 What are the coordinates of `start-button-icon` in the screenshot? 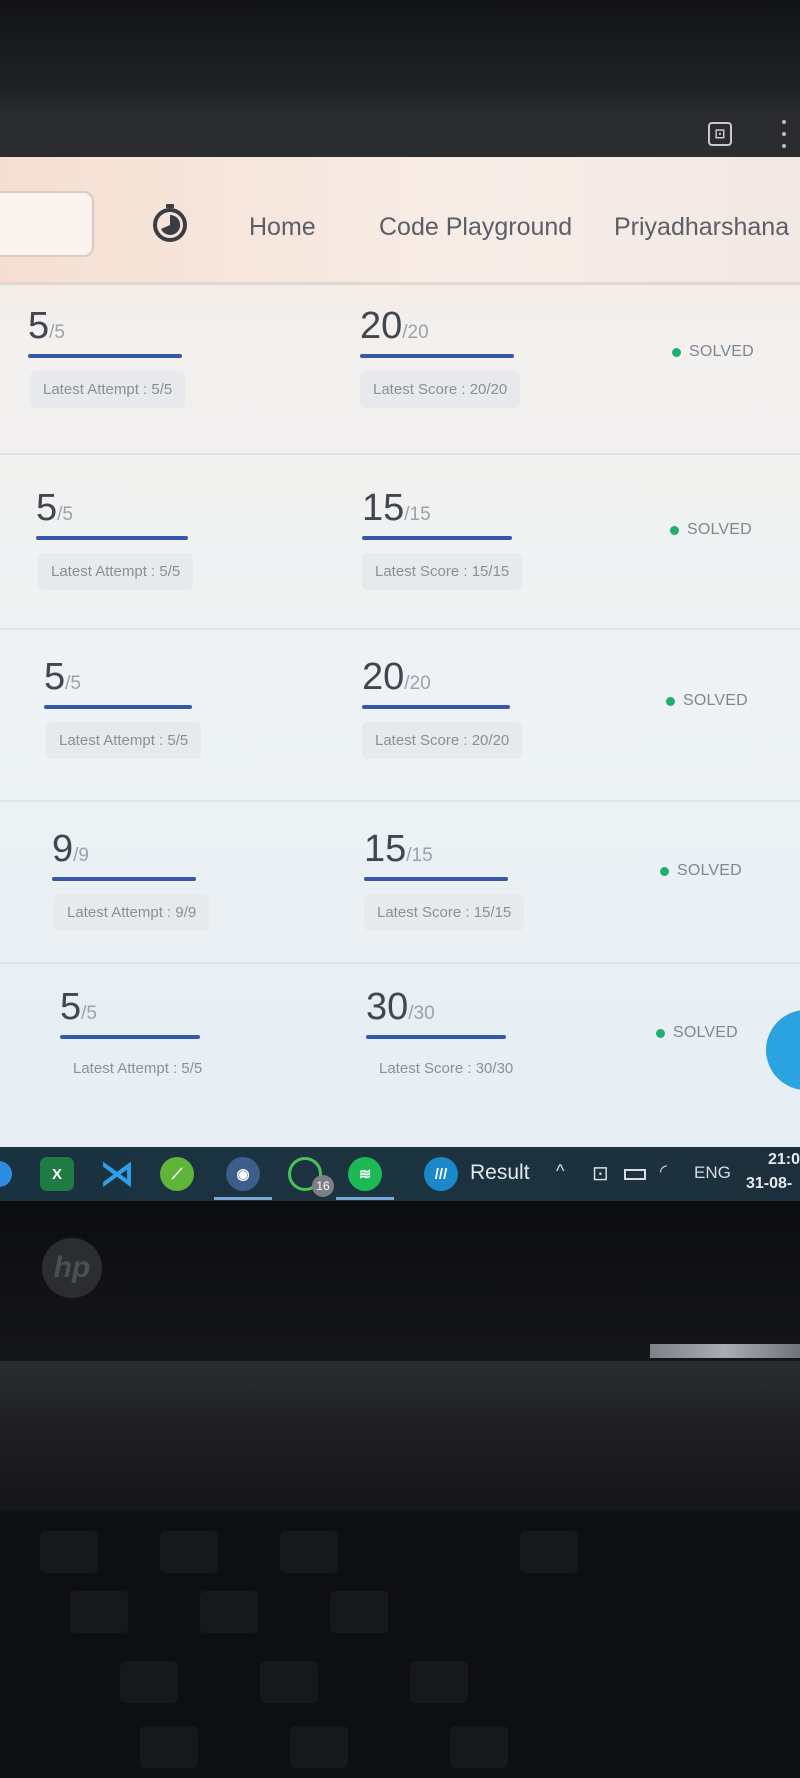 It's located at (6, 1174).